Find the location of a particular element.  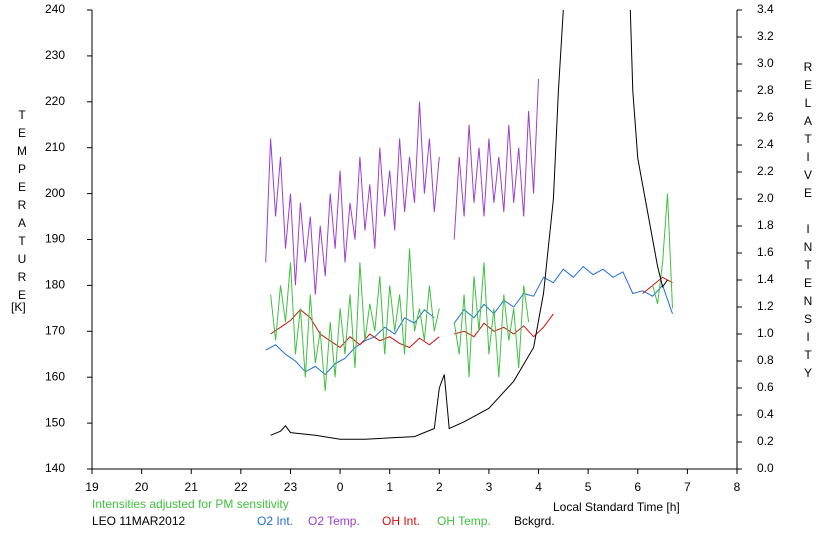

y-axis-unit: [K] is located at coordinates (18, 307).